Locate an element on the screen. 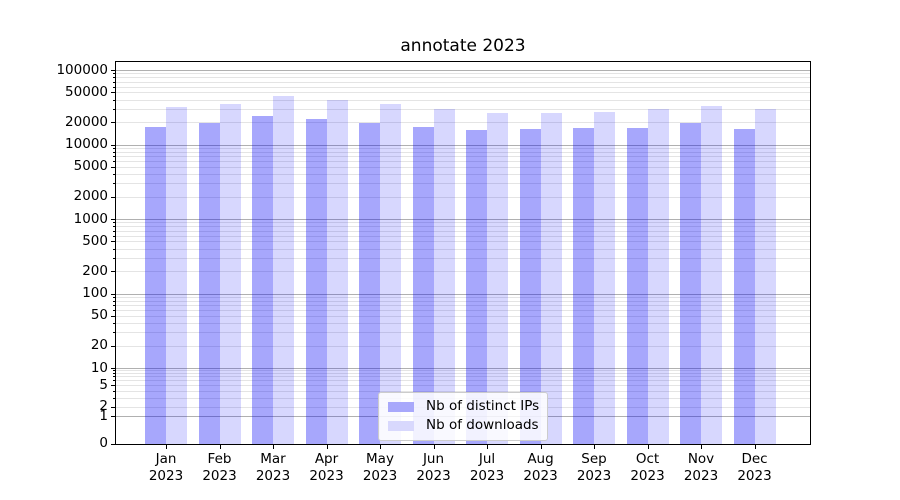 This screenshot has width=900, height=500. y-tick-label: 200 is located at coordinates (95, 270).